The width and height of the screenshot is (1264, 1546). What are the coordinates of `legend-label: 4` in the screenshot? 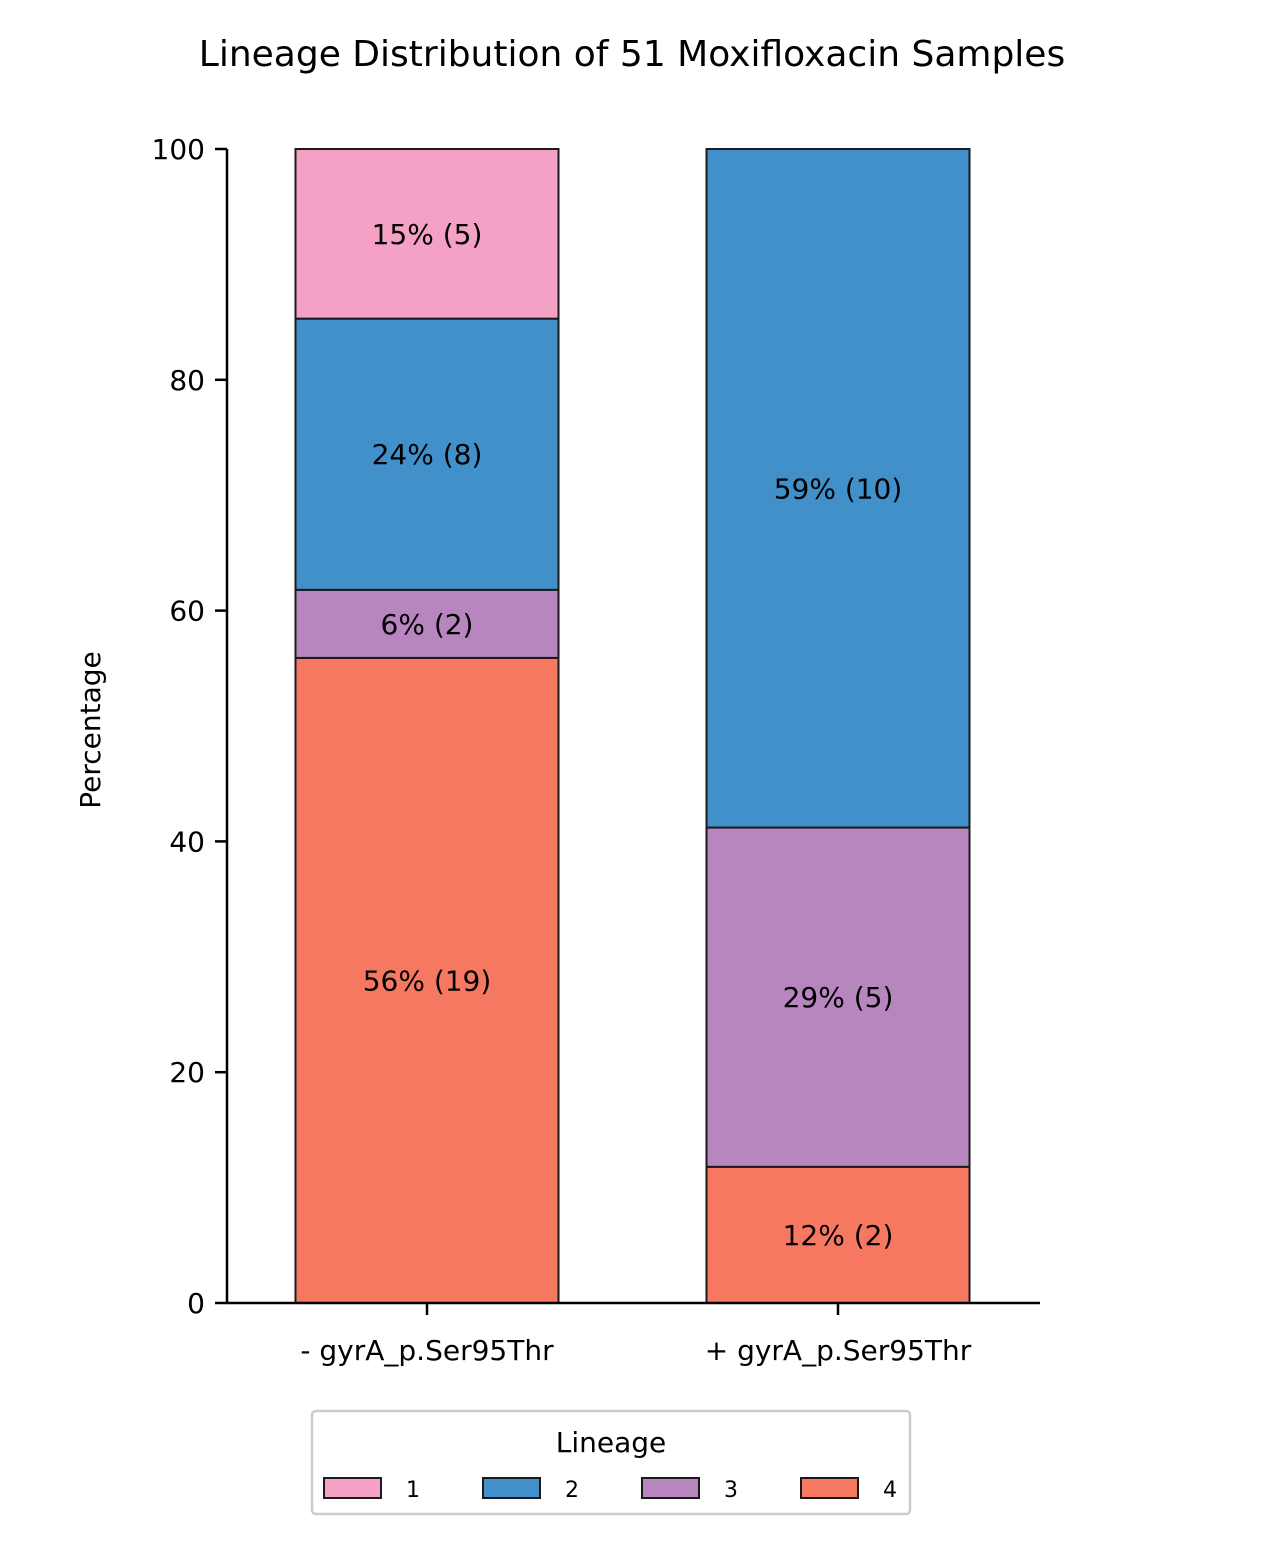 It's located at (890, 1490).